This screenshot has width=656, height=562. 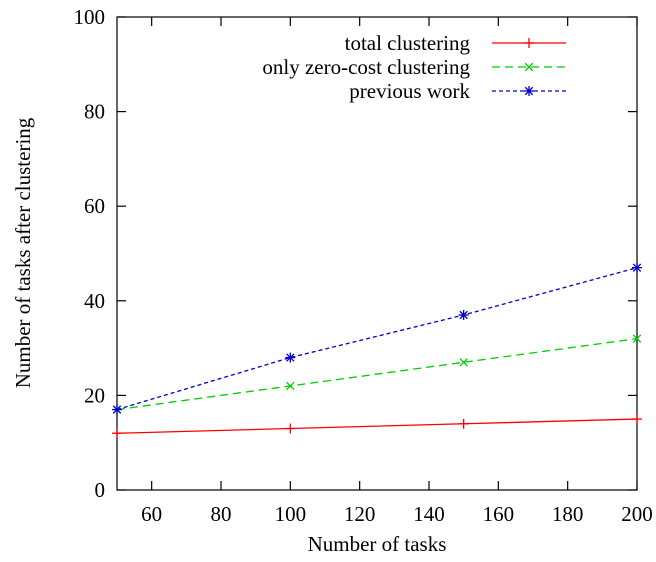 What do you see at coordinates (94, 395) in the screenshot?
I see `y-tick-label: 20` at bounding box center [94, 395].